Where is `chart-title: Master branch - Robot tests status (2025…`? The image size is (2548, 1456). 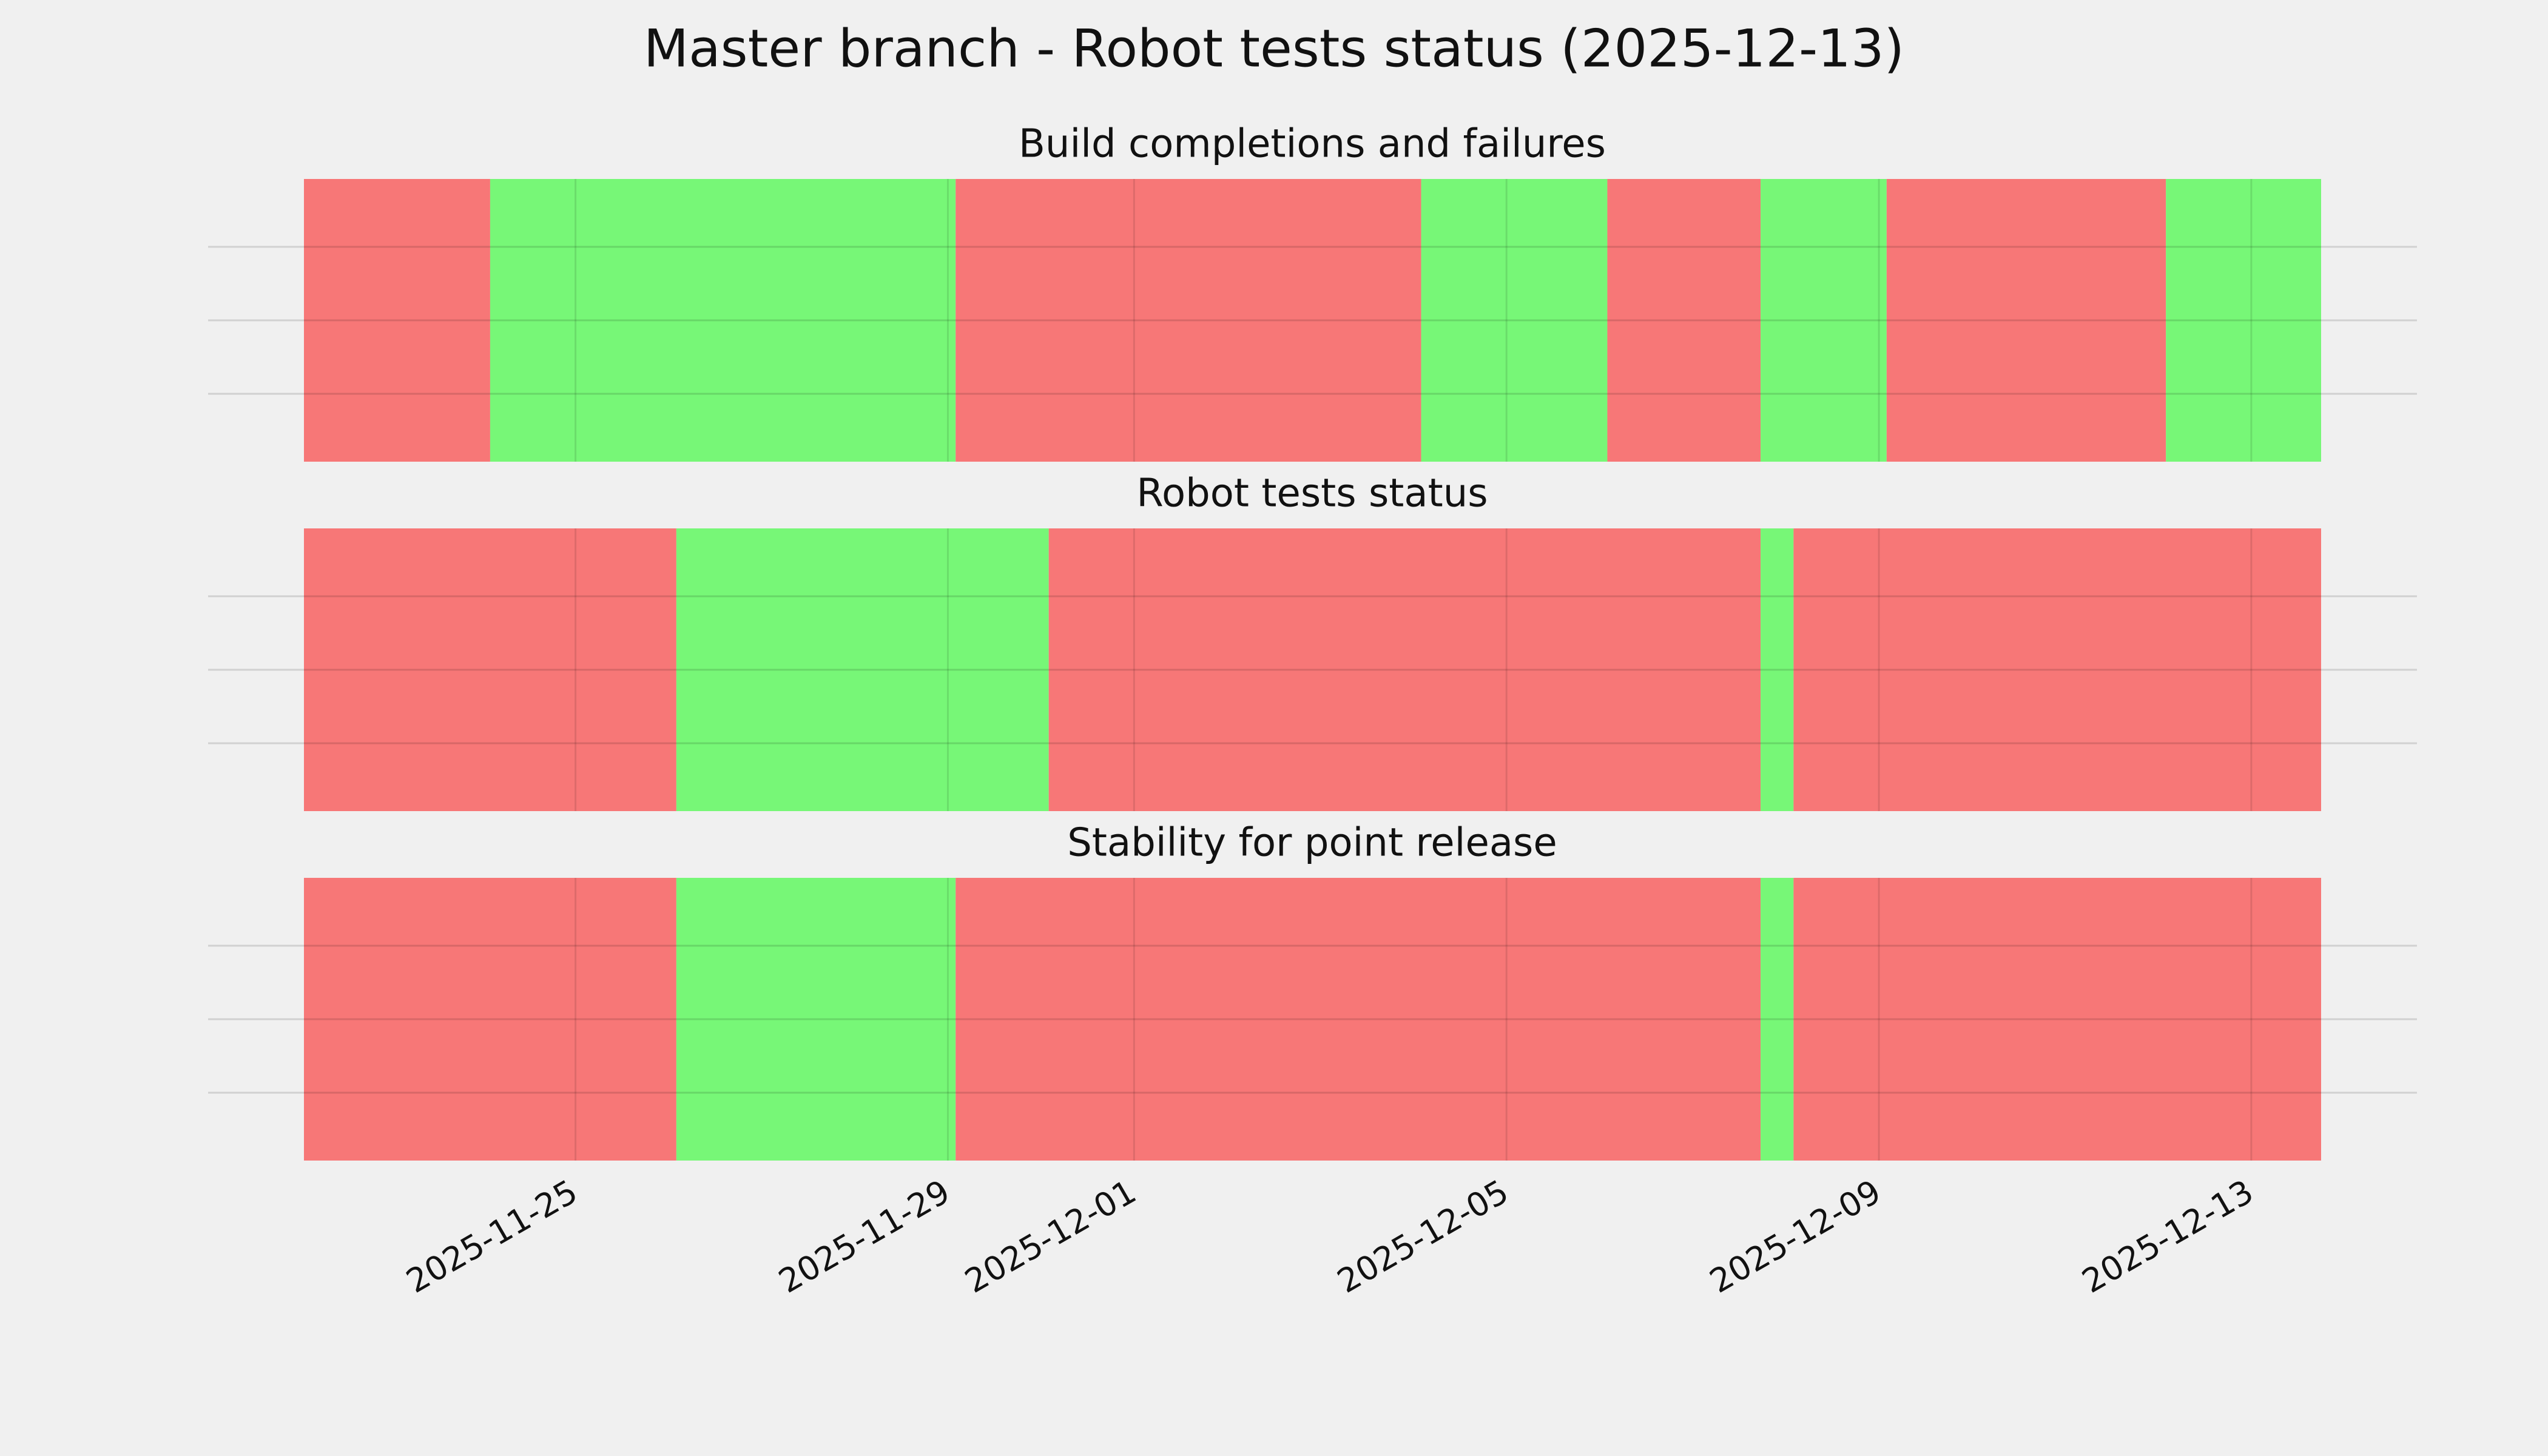
chart-title: Master branch - Robot tests status (2025… is located at coordinates (1274, 48).